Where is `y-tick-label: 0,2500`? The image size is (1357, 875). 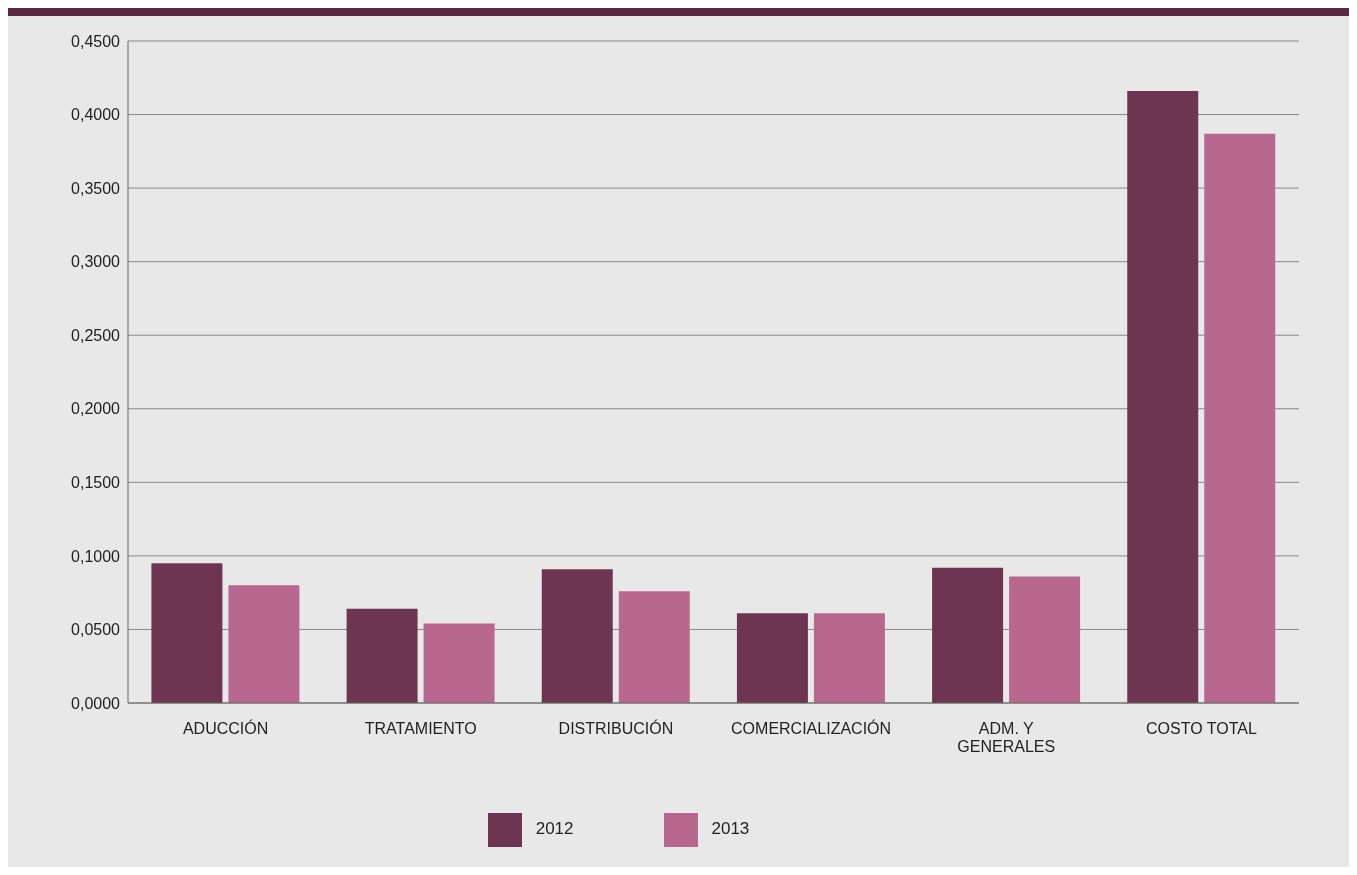
y-tick-label: 0,2500 is located at coordinates (96, 335).